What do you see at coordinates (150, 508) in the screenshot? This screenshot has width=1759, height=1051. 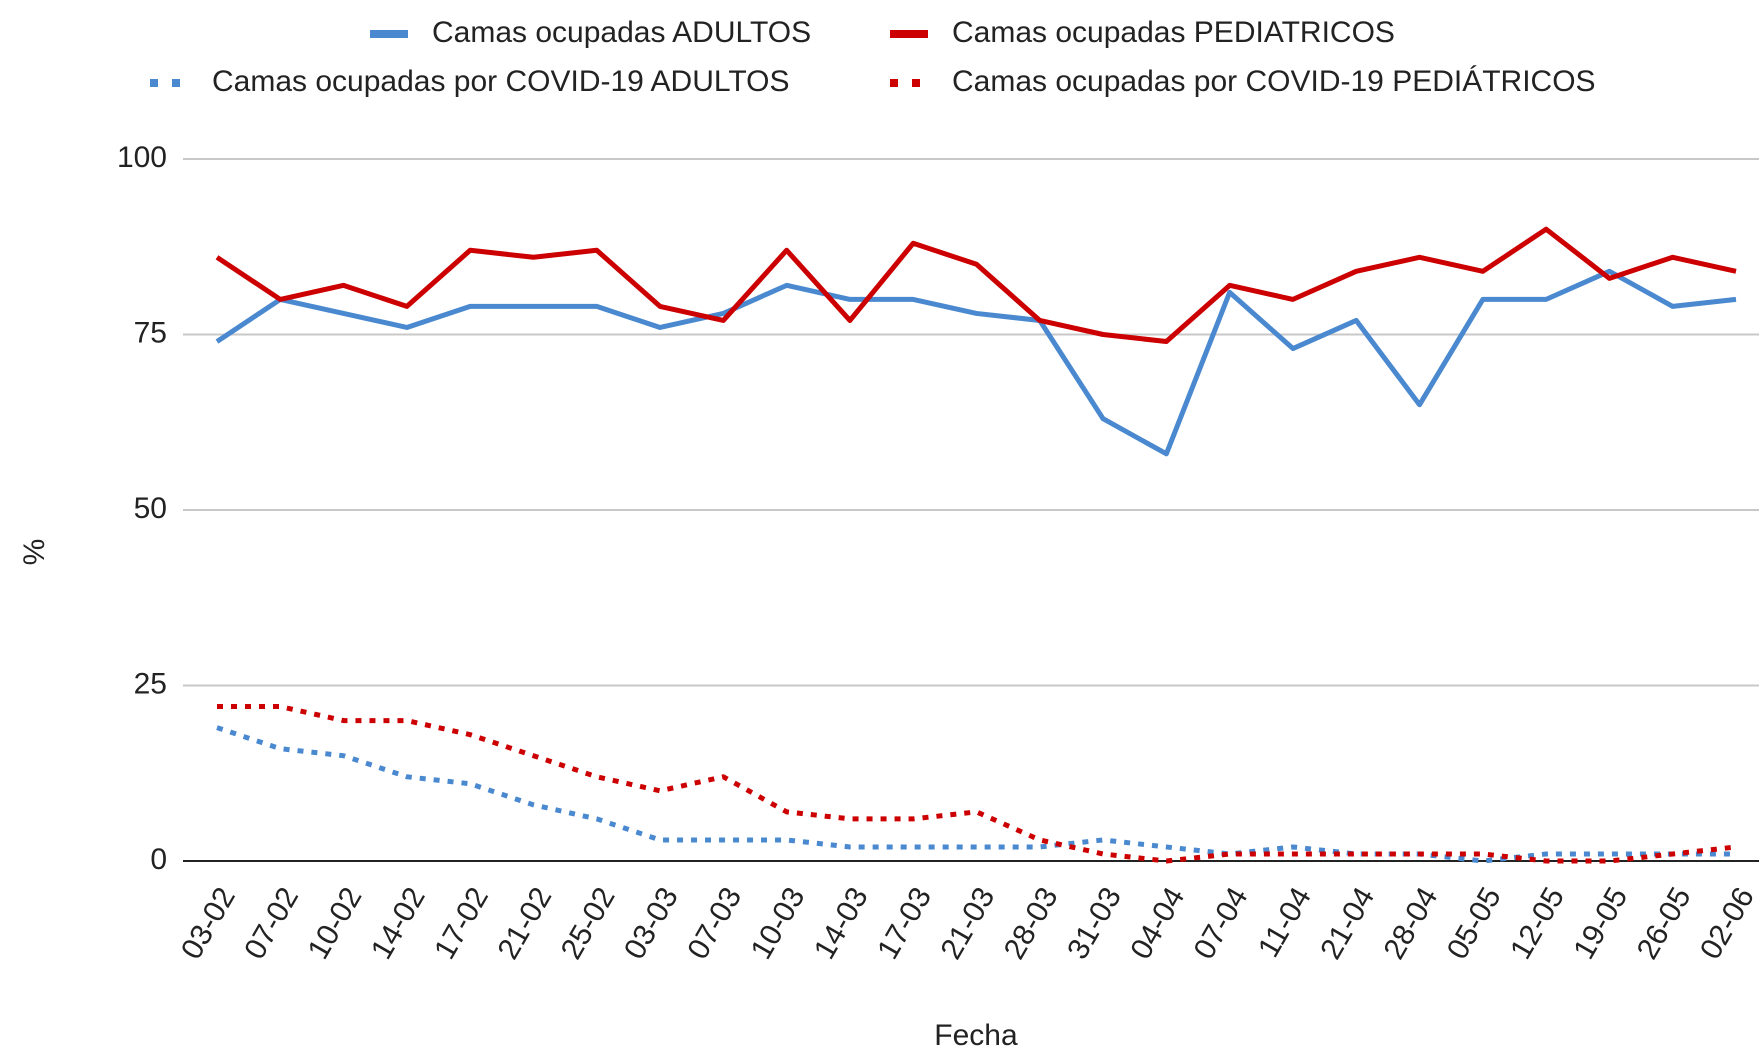 I see `y-tick-label: 50` at bounding box center [150, 508].